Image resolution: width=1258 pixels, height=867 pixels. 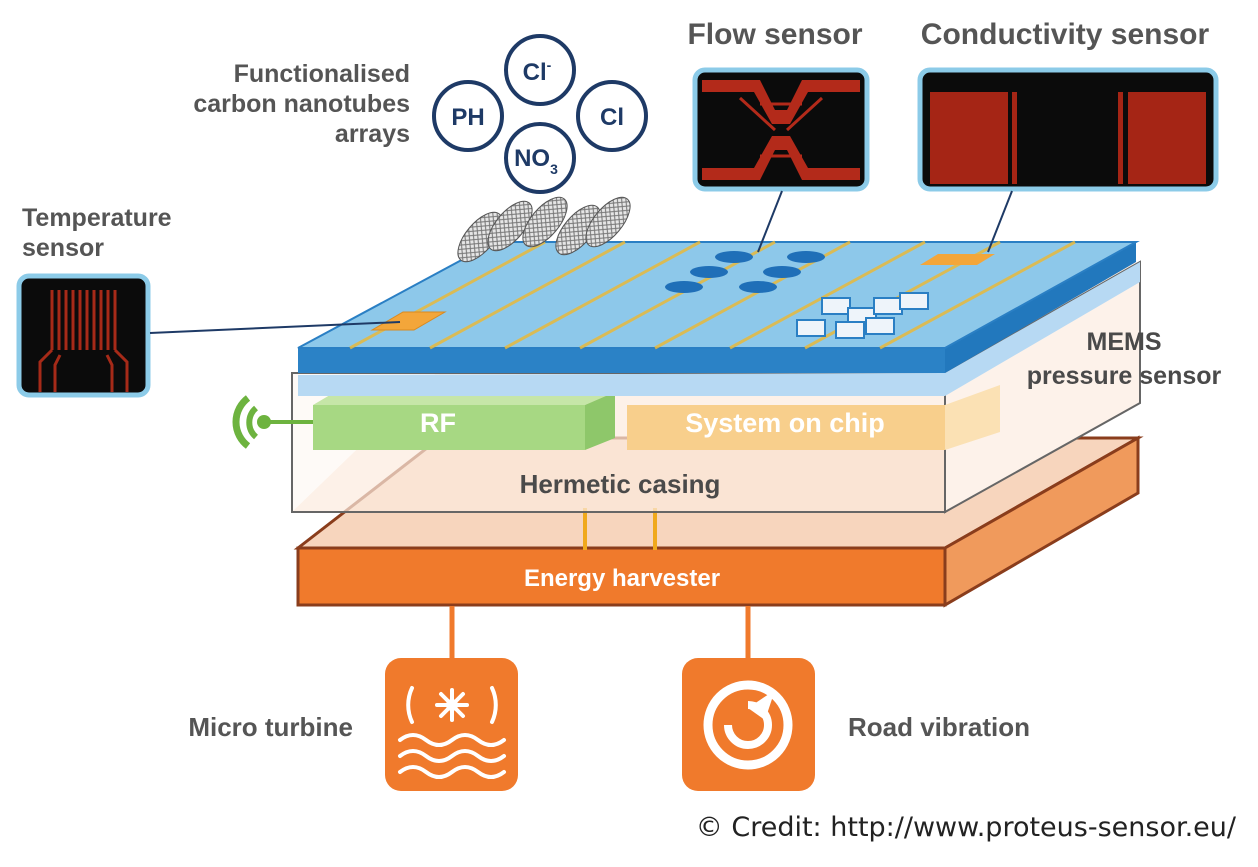 What do you see at coordinates (1000, 221) in the screenshot?
I see `conductivity-leader-line` at bounding box center [1000, 221].